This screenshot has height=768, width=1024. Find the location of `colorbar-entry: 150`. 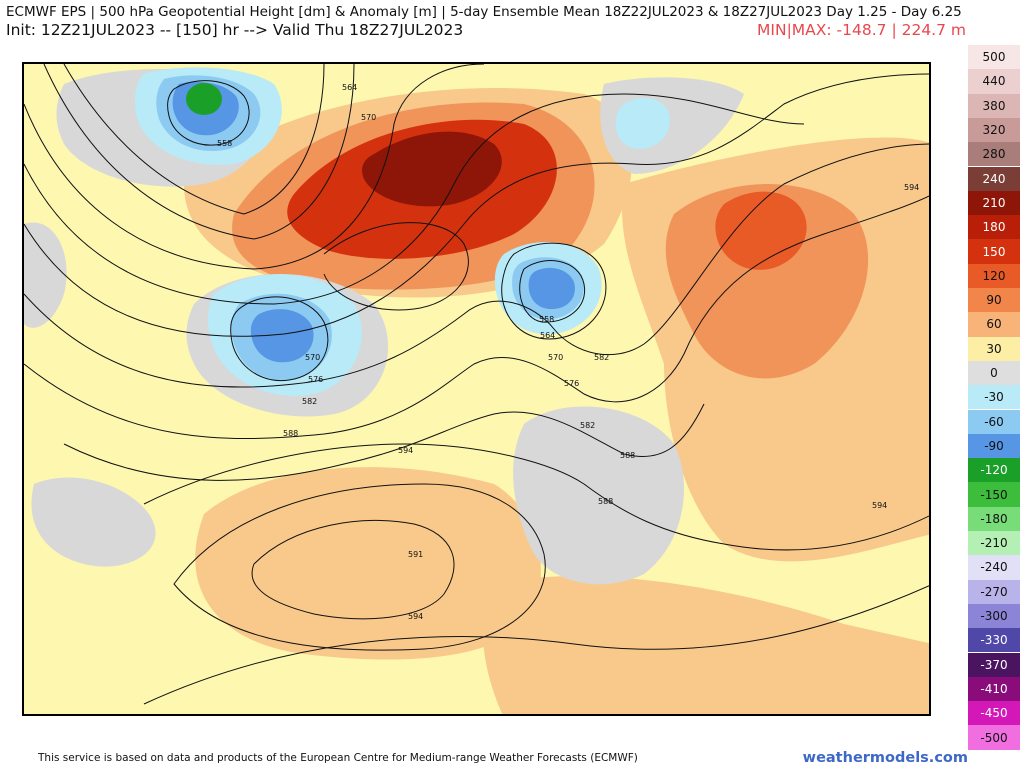

colorbar-entry: 150 is located at coordinates (994, 251).